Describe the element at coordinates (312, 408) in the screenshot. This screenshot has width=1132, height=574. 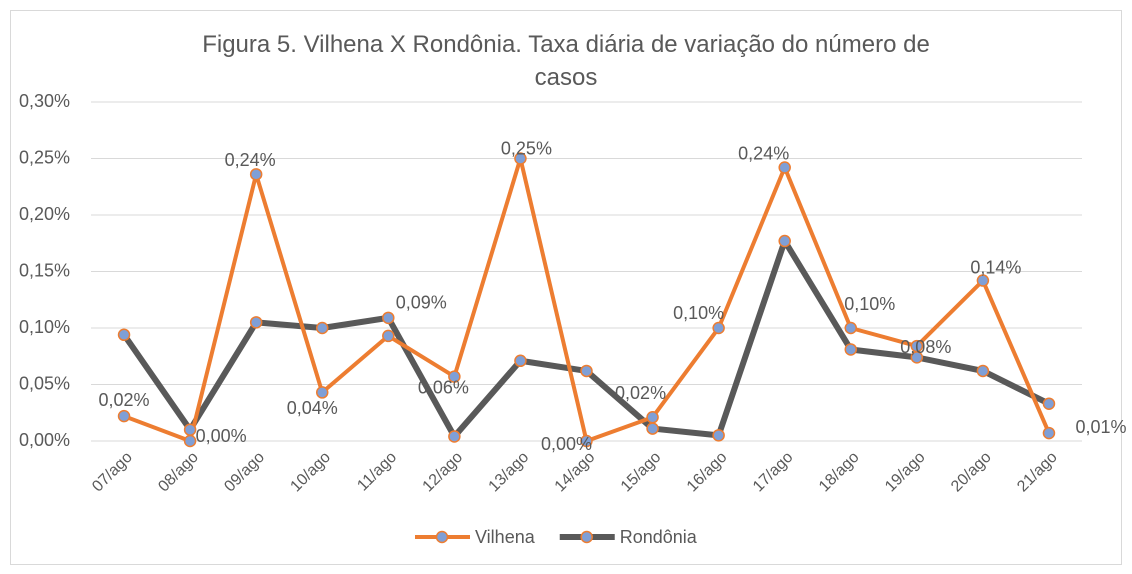
I see `data-label: 0,04%` at that location.